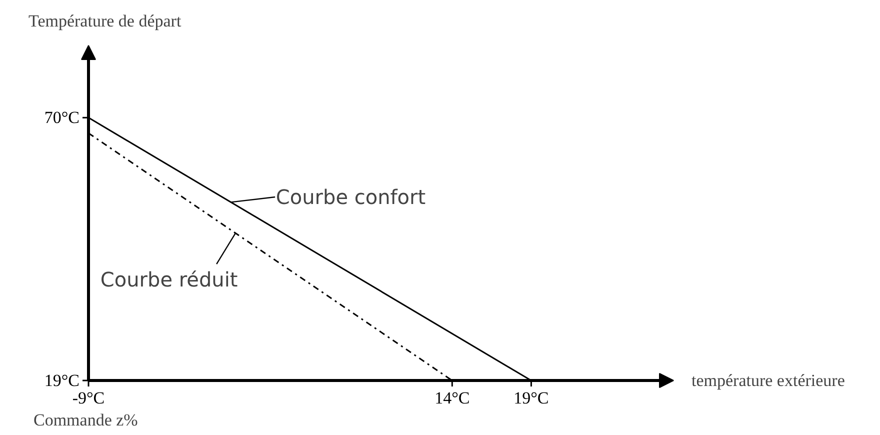 The width and height of the screenshot is (880, 435). What do you see at coordinates (768, 380) in the screenshot?
I see `x-axis-title: température extérieure` at bounding box center [768, 380].